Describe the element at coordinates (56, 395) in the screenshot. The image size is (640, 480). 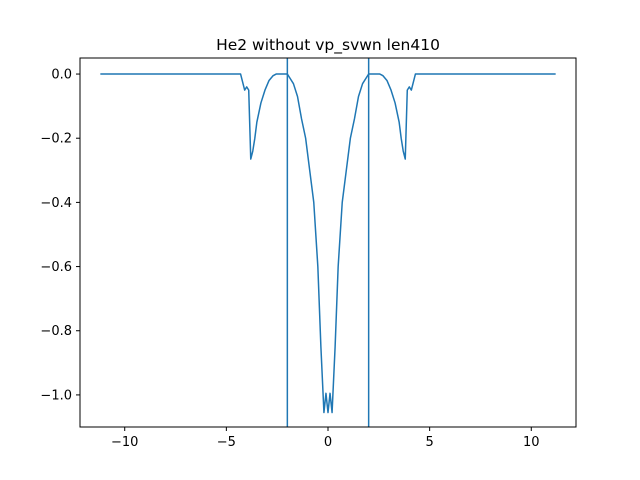
I see `y-tick-label: −1.0` at that location.